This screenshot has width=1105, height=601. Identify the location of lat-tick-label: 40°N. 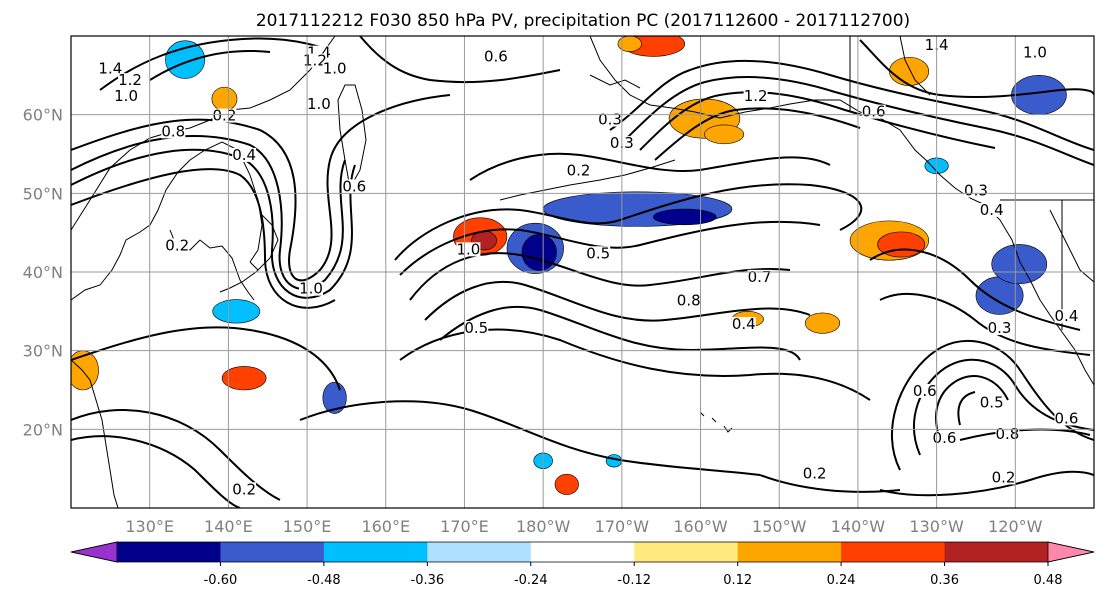
(43, 272).